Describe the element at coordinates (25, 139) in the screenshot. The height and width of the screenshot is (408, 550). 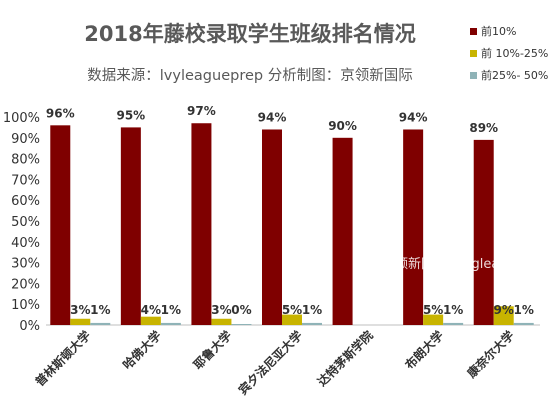
I see `y-tick-label: 90%` at that location.